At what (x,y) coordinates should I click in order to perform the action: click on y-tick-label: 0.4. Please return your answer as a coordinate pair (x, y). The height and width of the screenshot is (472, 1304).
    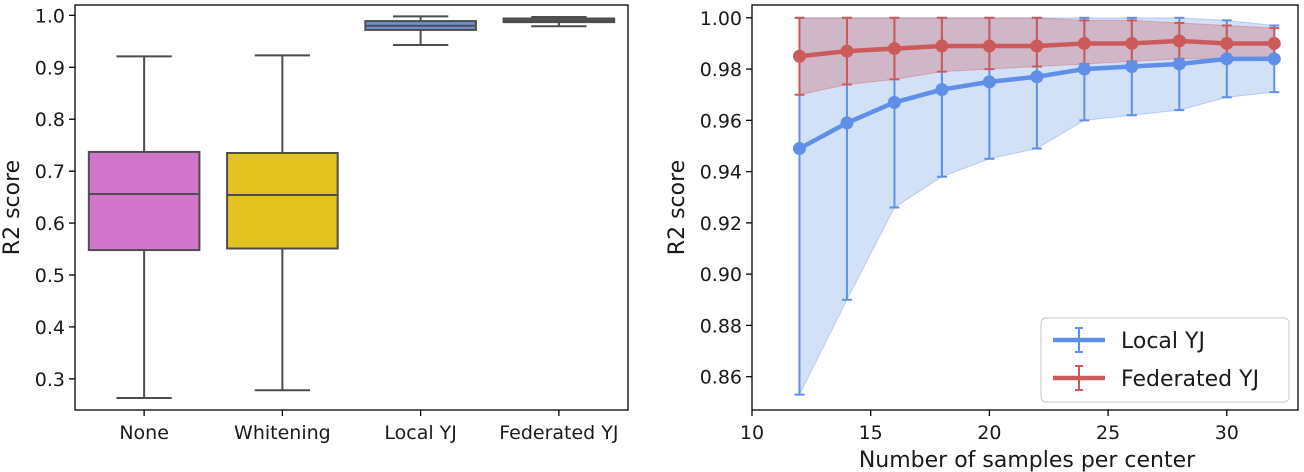
    Looking at the image, I should click on (50, 328).